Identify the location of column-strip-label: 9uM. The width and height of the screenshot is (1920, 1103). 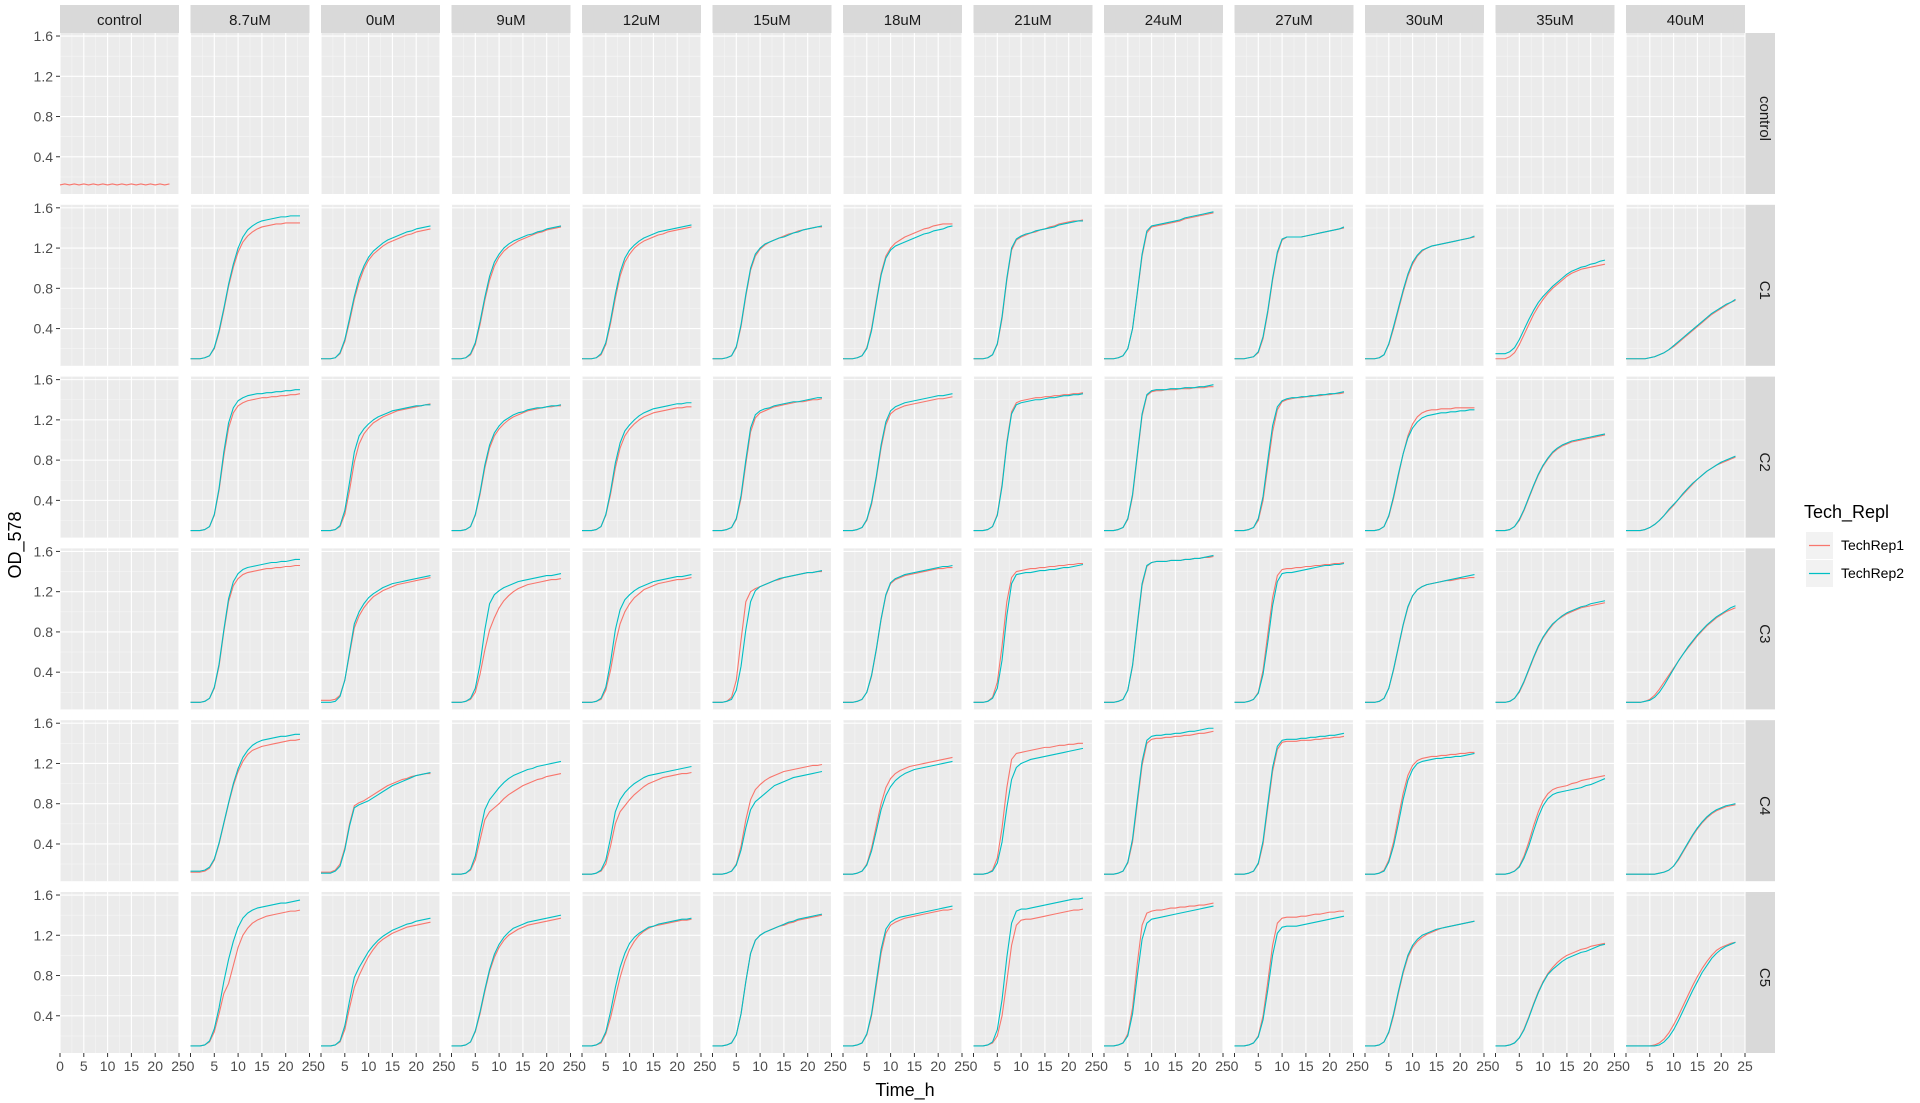
(510, 20).